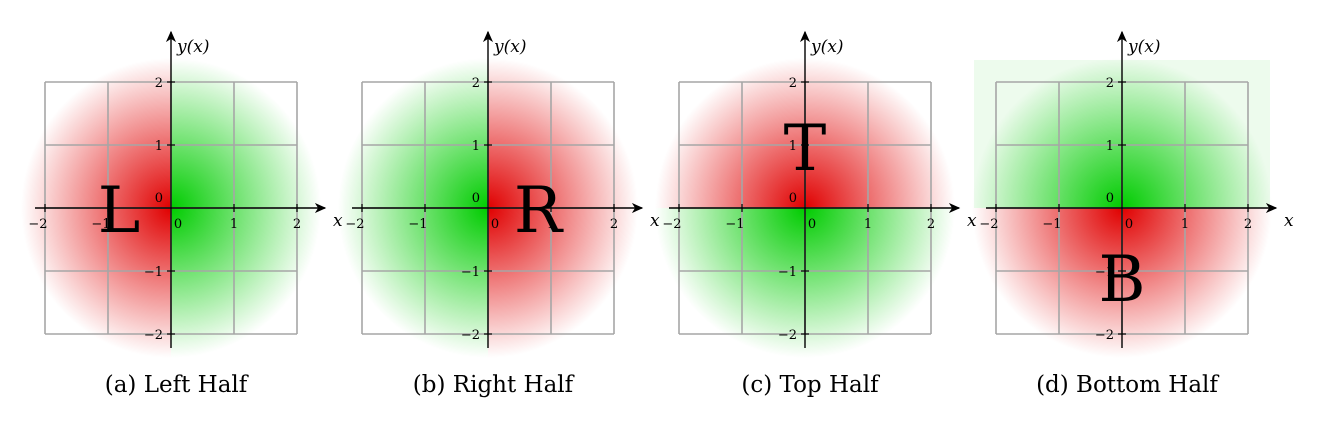 The width and height of the screenshot is (1317, 434). What do you see at coordinates (494, 385) in the screenshot?
I see `panel-caption: (b) Right Half` at bounding box center [494, 385].